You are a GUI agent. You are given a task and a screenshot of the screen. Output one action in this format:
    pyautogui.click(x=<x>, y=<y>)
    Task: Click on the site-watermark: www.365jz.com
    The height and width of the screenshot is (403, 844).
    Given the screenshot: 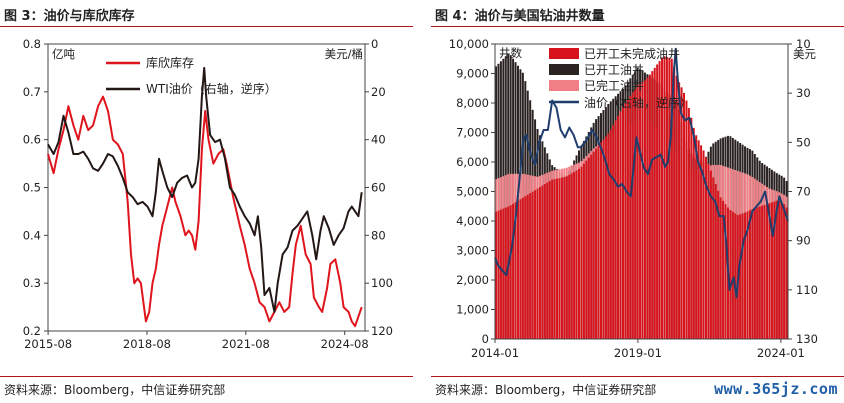 What is the action you would take?
    pyautogui.click(x=776, y=389)
    